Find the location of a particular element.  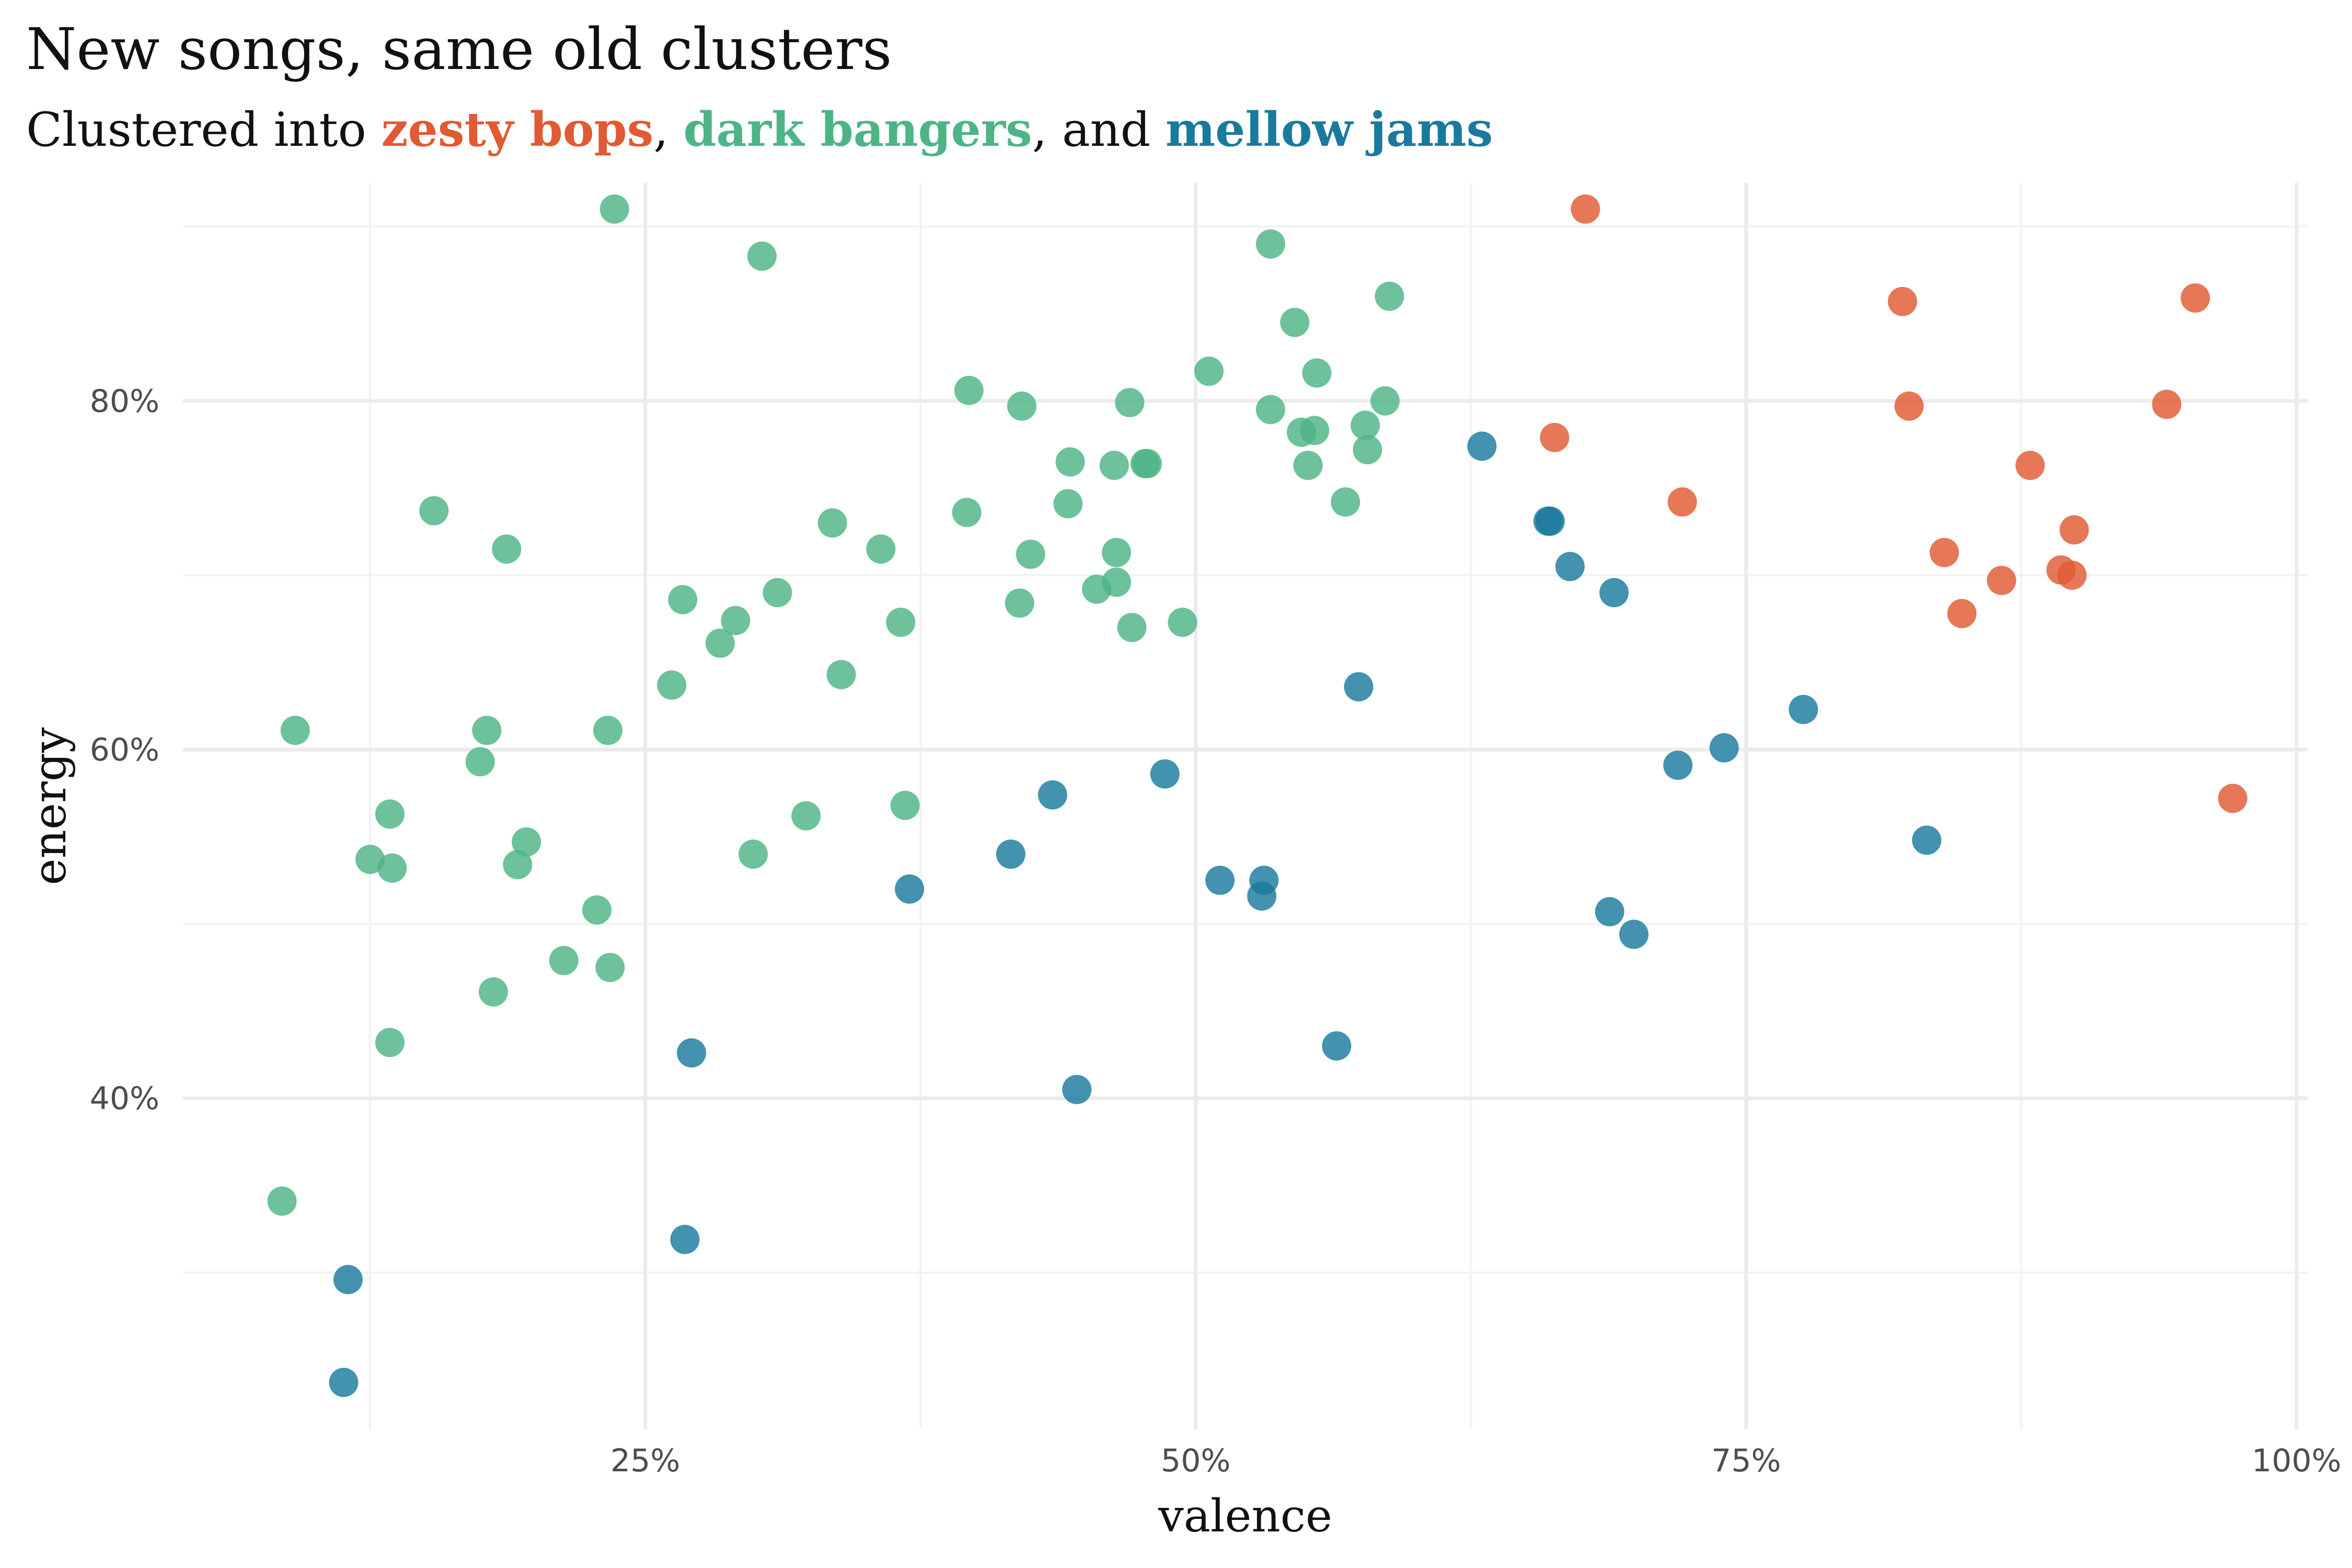

subtitle-text: , and is located at coordinates (1099, 129).